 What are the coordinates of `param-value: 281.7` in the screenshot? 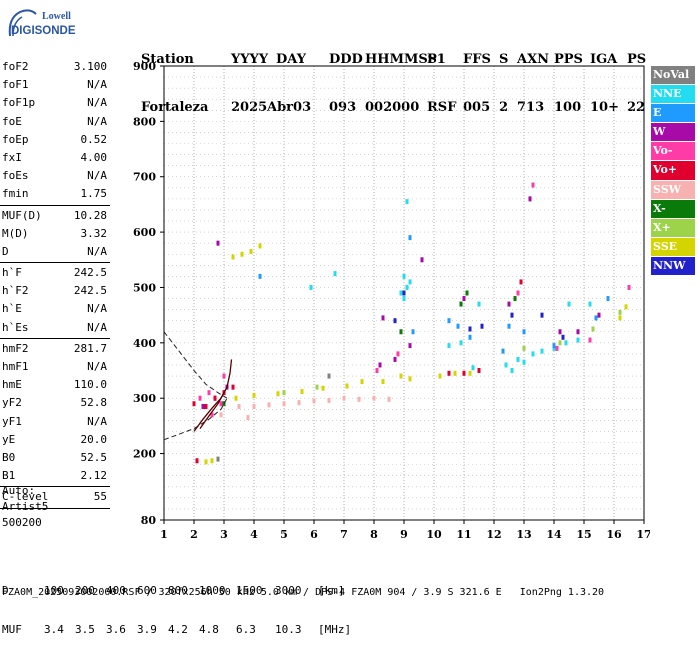 It's located at (90, 348).